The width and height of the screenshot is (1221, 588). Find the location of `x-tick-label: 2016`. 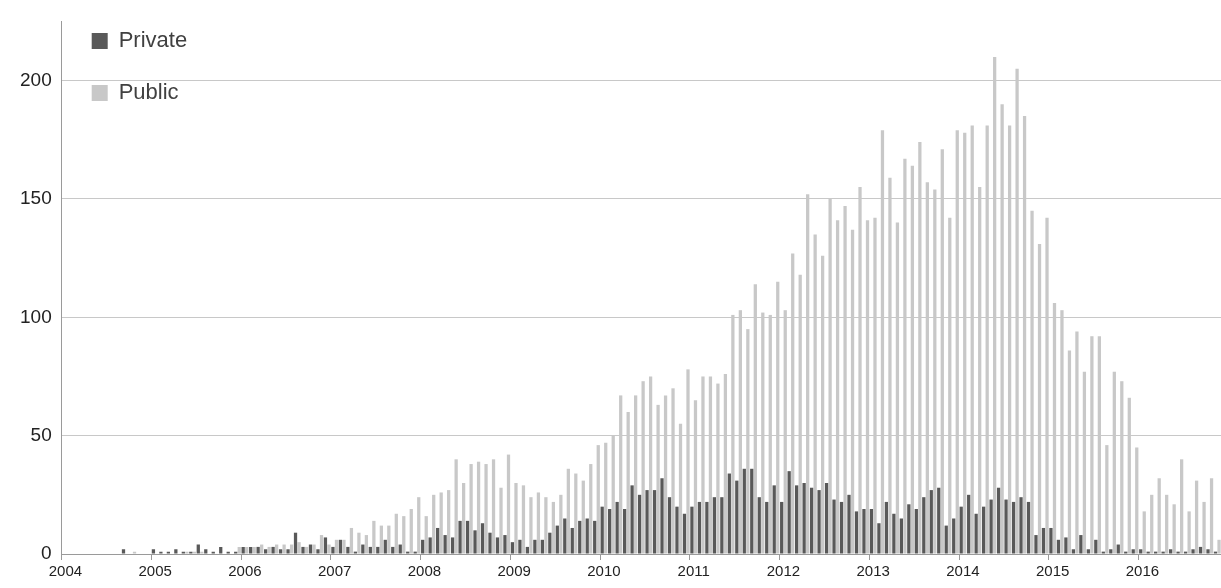

x-tick-label: 2016 is located at coordinates (1142, 571).